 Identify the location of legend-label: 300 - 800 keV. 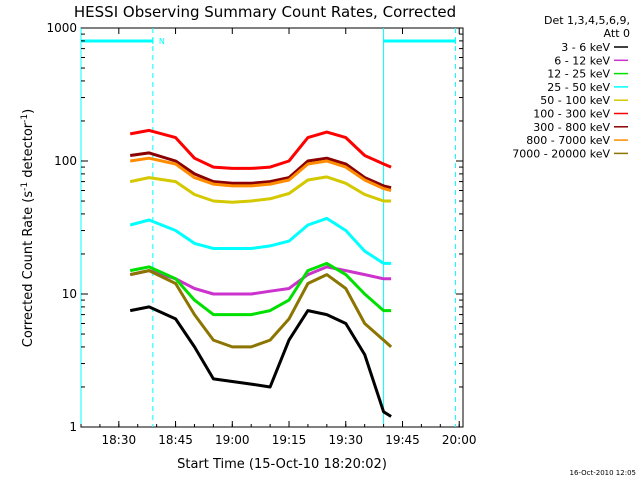
(571, 127).